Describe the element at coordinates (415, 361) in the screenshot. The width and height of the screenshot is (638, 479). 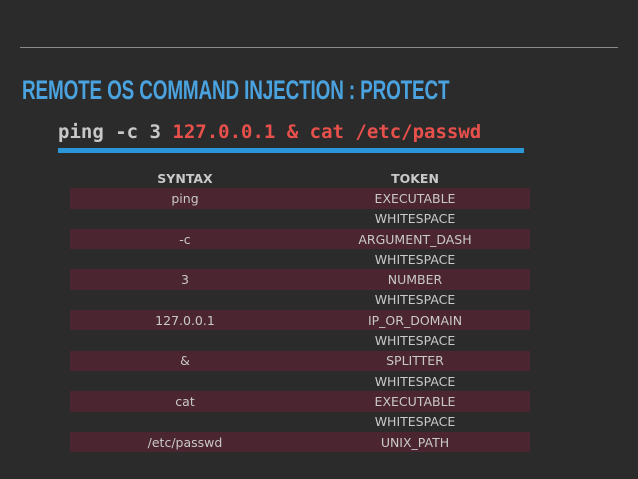
I see `cell-token: SPLITTER` at that location.